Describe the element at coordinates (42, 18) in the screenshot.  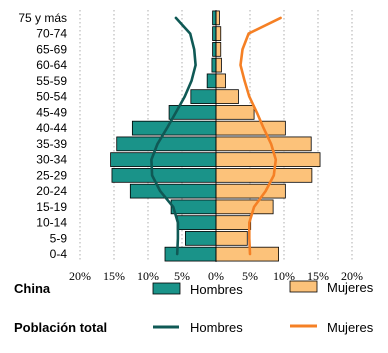
I see `y-tick-label: 75 y más` at that location.